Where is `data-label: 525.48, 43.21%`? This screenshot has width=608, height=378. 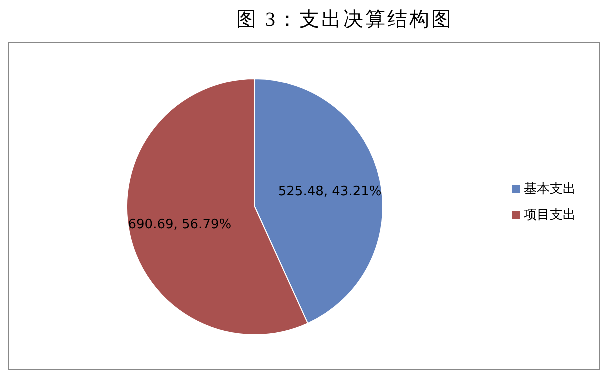 data-label: 525.48, 43.21% is located at coordinates (330, 192).